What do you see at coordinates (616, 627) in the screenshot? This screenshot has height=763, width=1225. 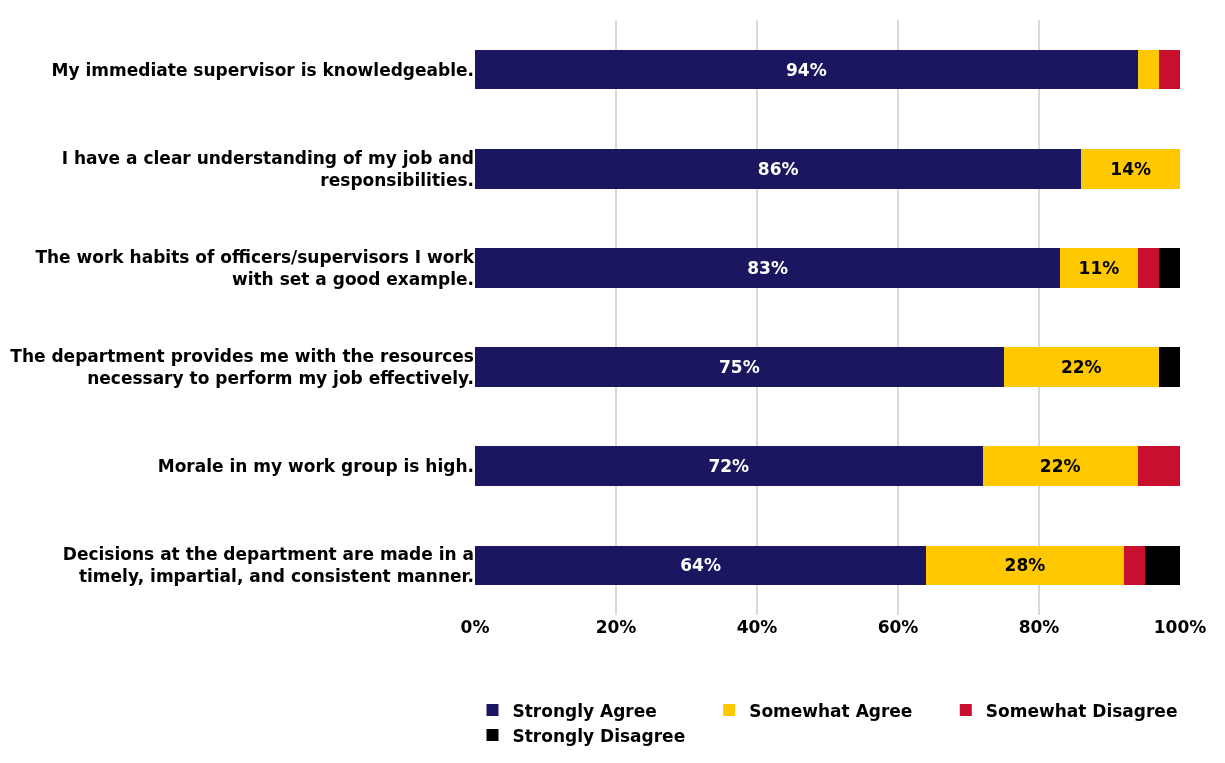 I see `x-tick-label: 20%` at bounding box center [616, 627].